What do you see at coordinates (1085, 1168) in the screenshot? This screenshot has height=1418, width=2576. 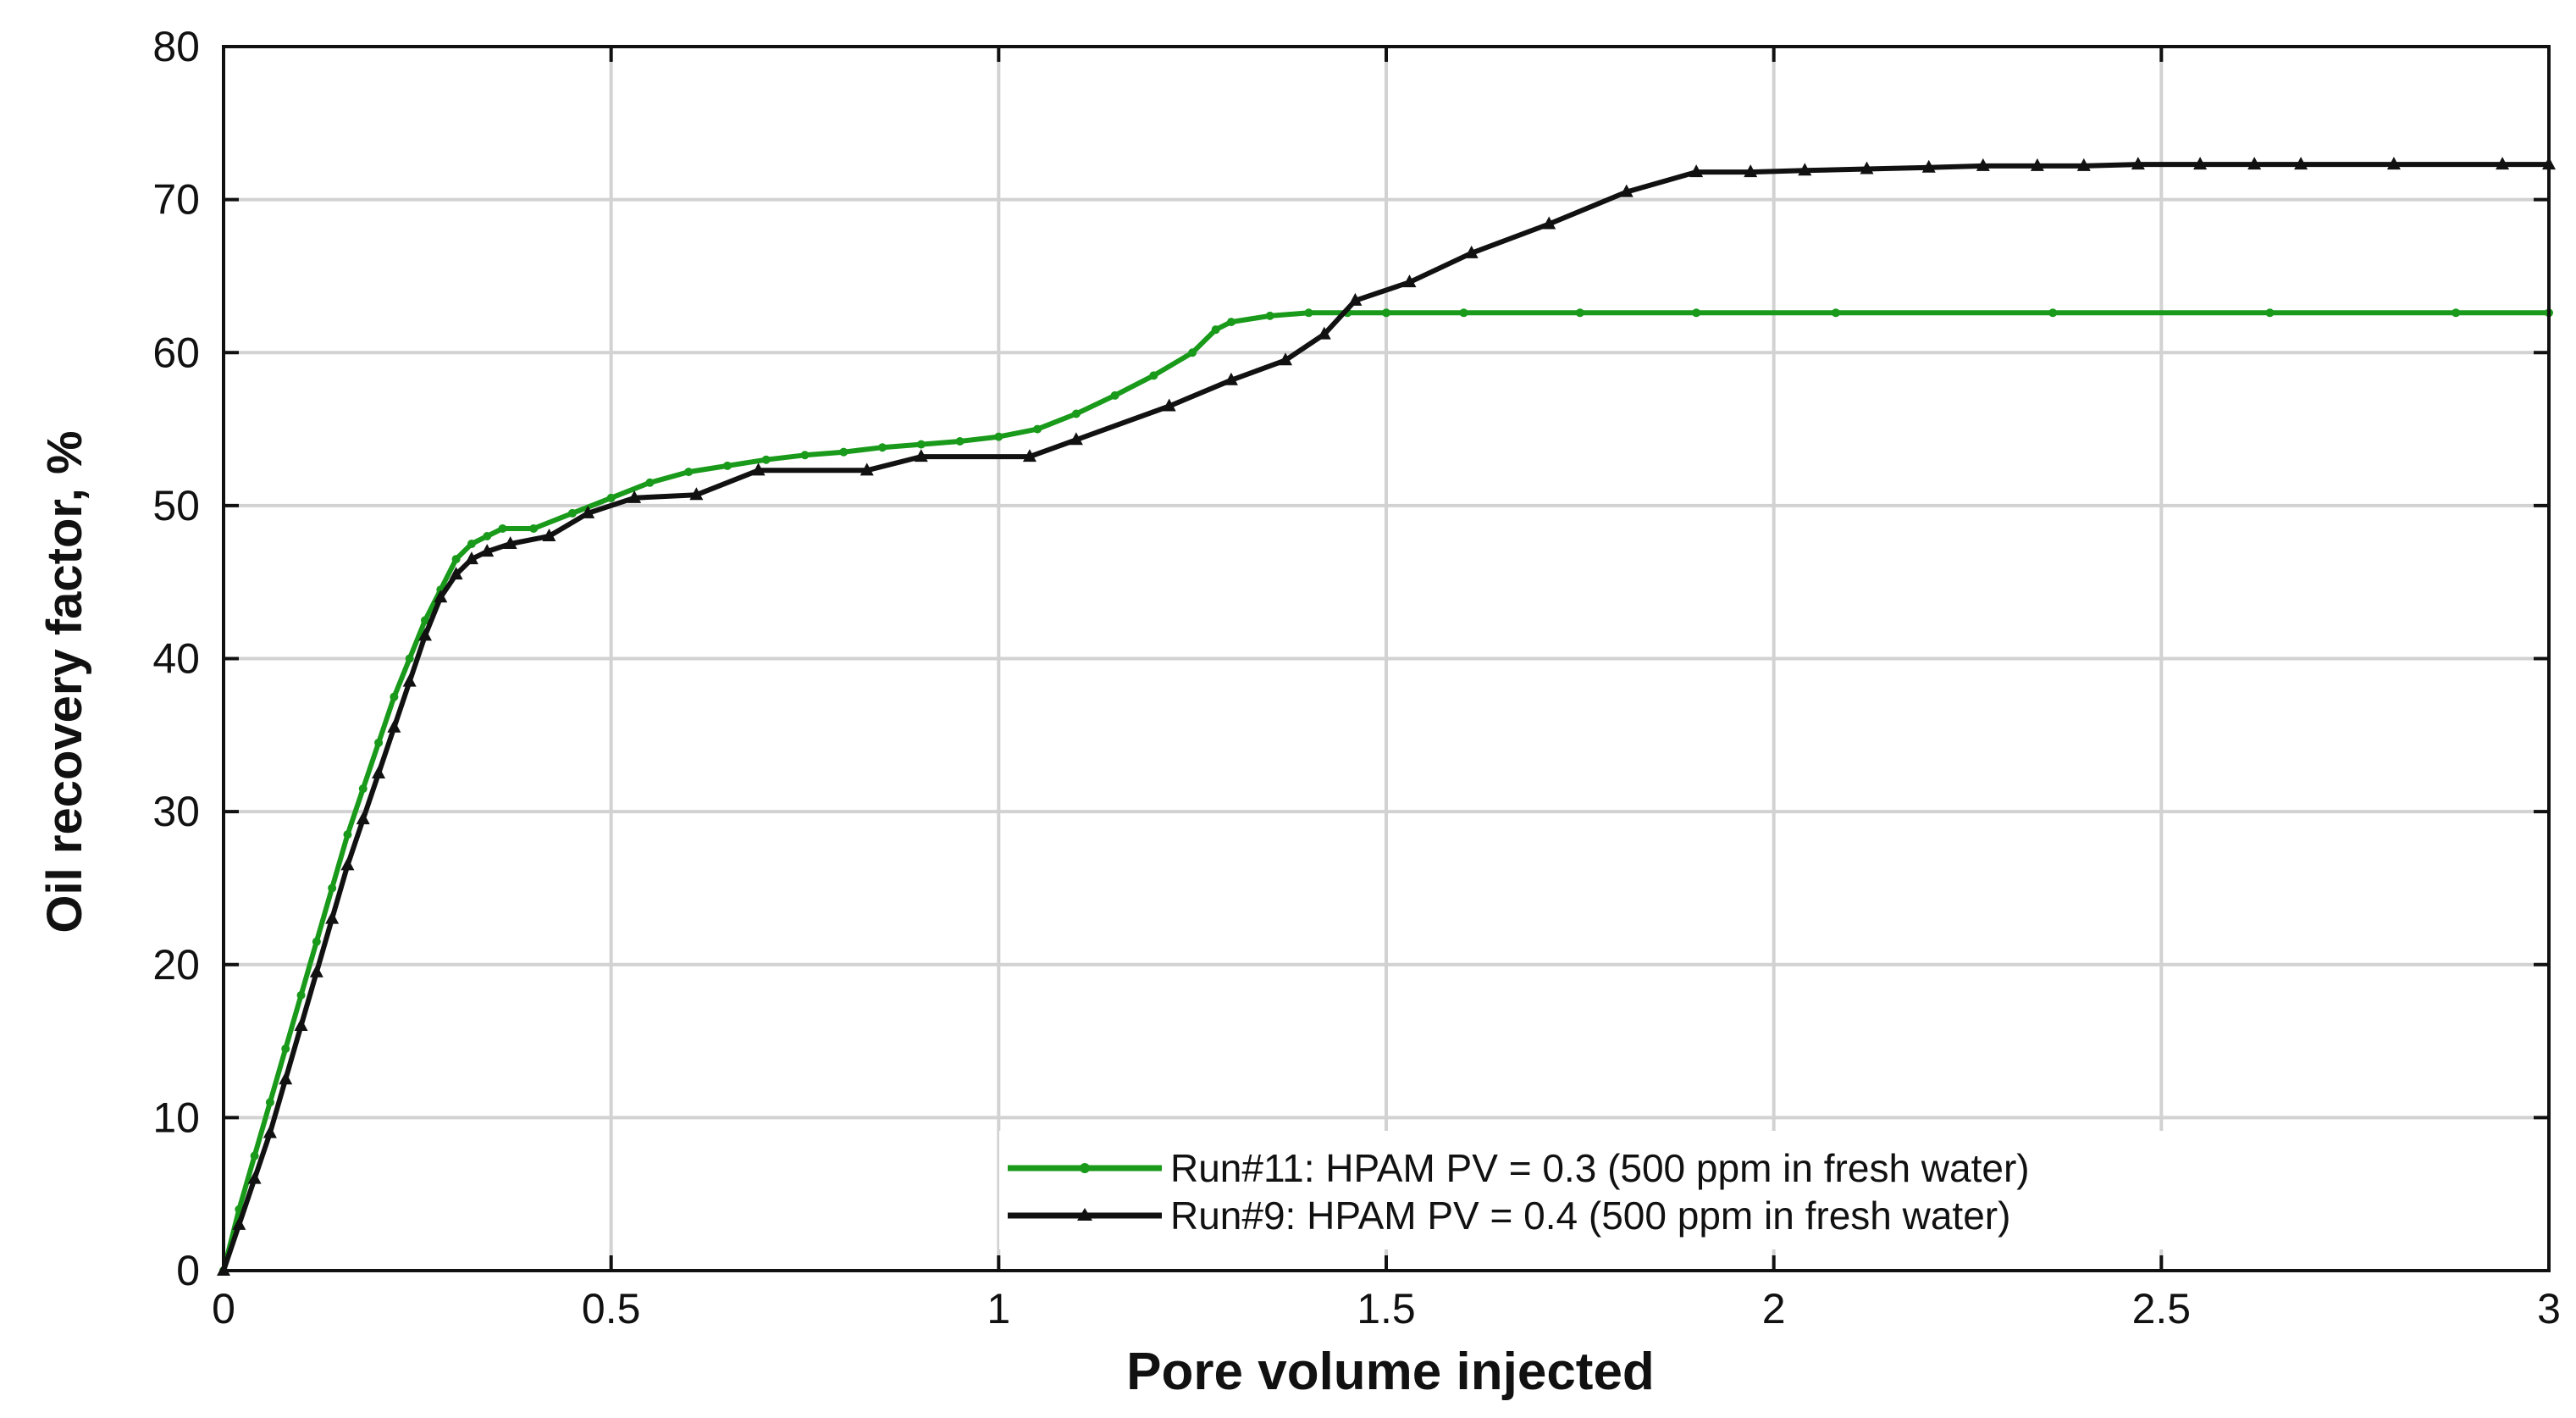 I see `legend-marker-run11` at bounding box center [1085, 1168].